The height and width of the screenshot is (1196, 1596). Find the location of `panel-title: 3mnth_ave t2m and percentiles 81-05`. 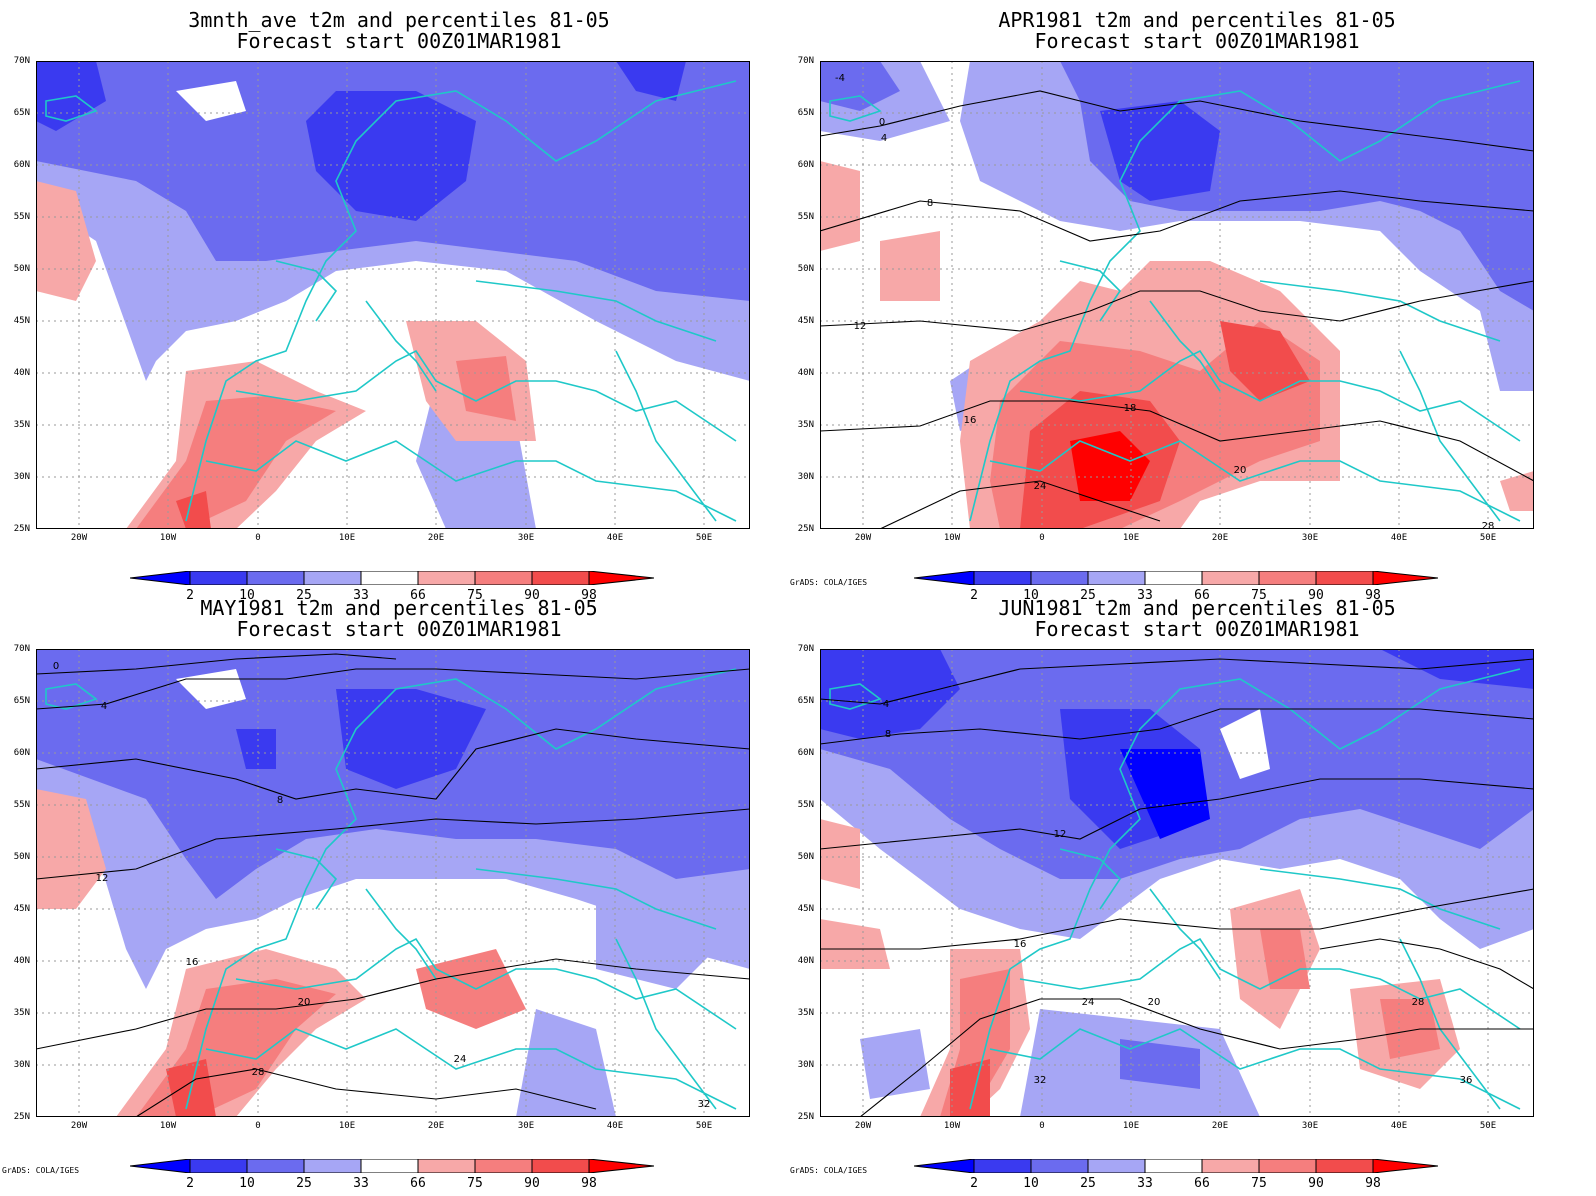

panel-title: 3mnth_ave t2m and percentiles 81-05 is located at coordinates (399, 20).